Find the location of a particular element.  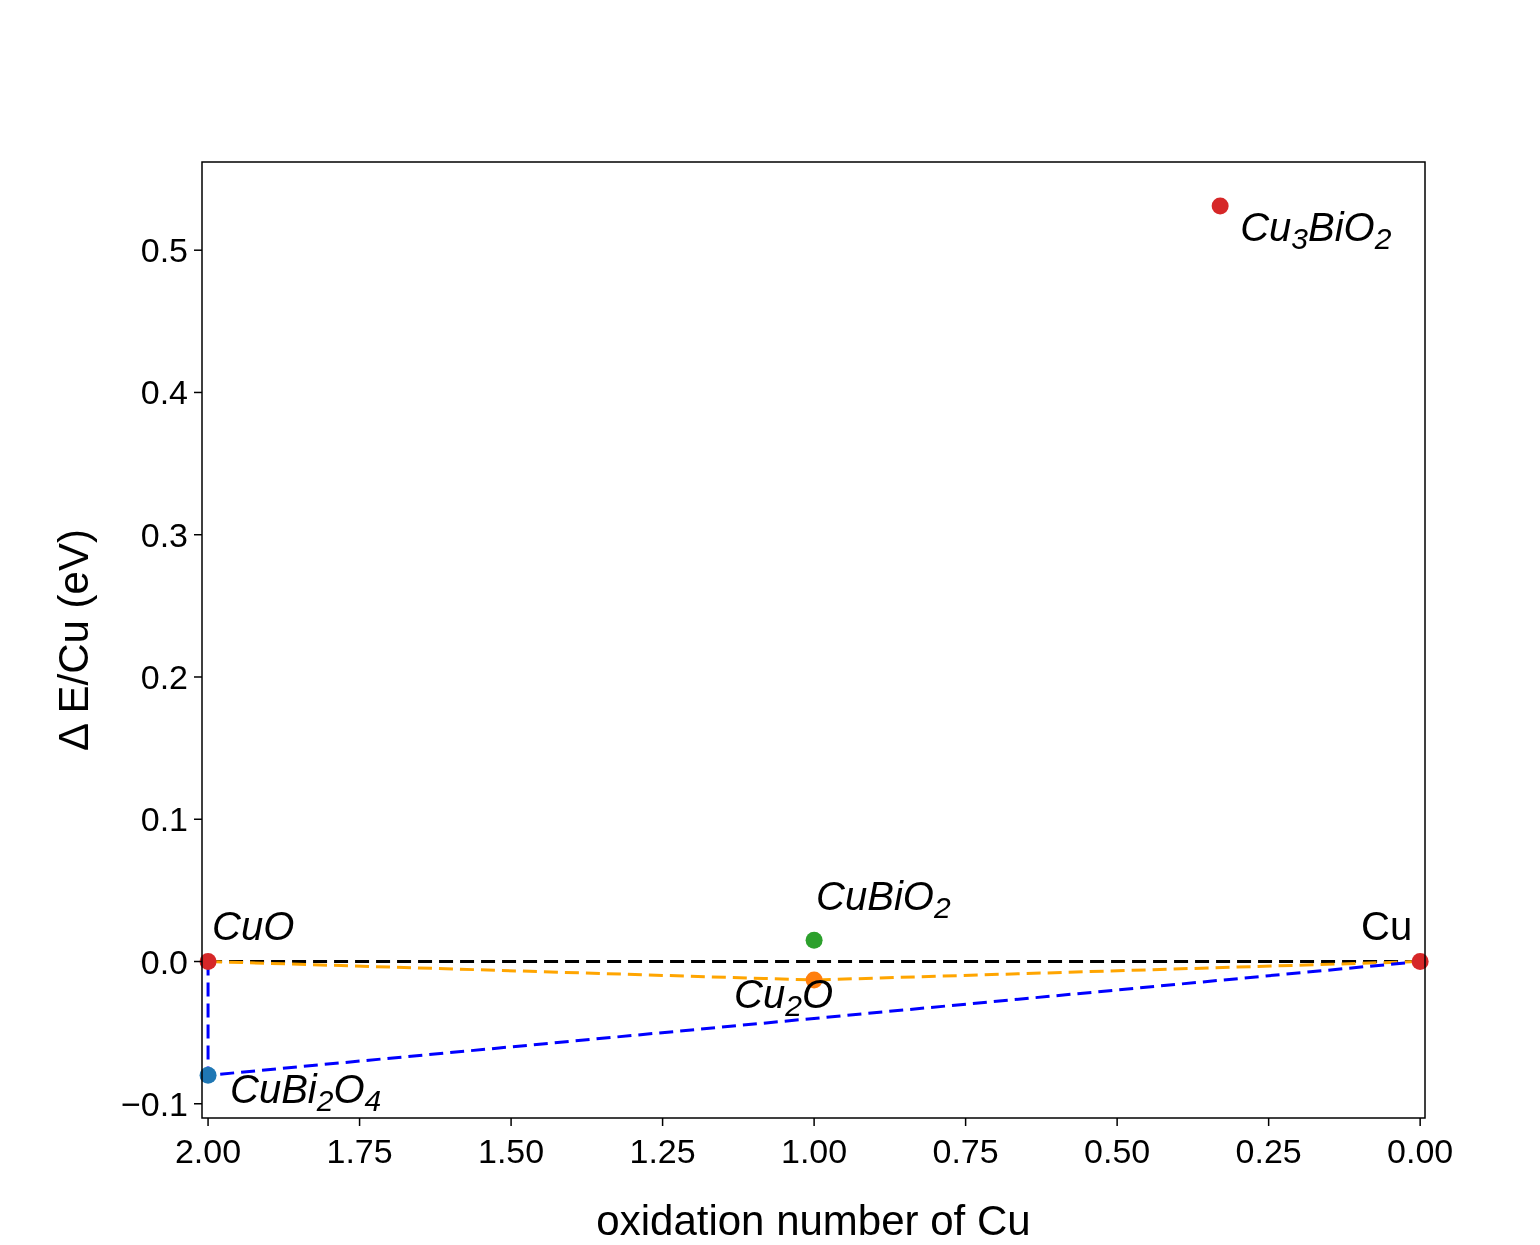

x-tick-label: 0.50 is located at coordinates (1117, 1151).